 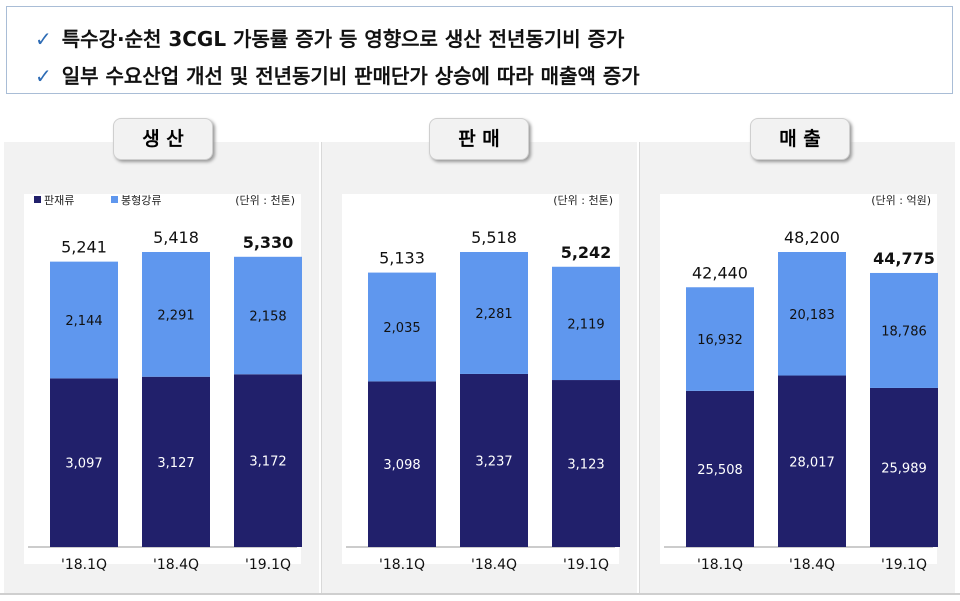 I want to click on data-label: 3,123, so click(x=585, y=465).